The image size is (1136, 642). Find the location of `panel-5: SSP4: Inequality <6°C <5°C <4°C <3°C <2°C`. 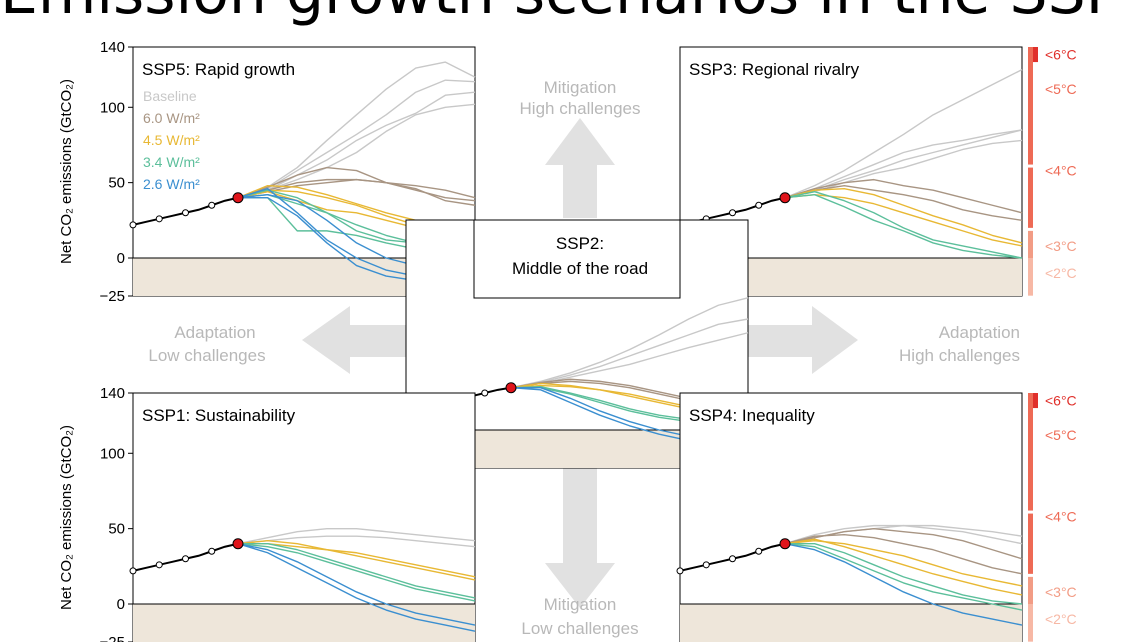

panel-5: SSP4: Inequality <6°C <5°C <4°C <3°C <2°C is located at coordinates (876, 517).